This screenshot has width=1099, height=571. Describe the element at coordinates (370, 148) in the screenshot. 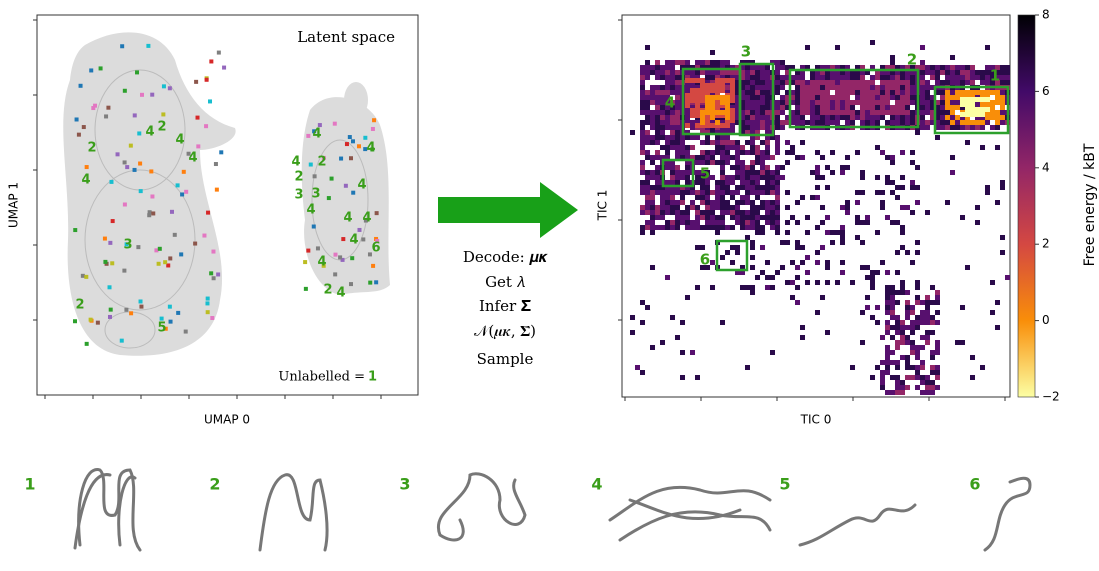

I see `cluster-label: 4` at that location.